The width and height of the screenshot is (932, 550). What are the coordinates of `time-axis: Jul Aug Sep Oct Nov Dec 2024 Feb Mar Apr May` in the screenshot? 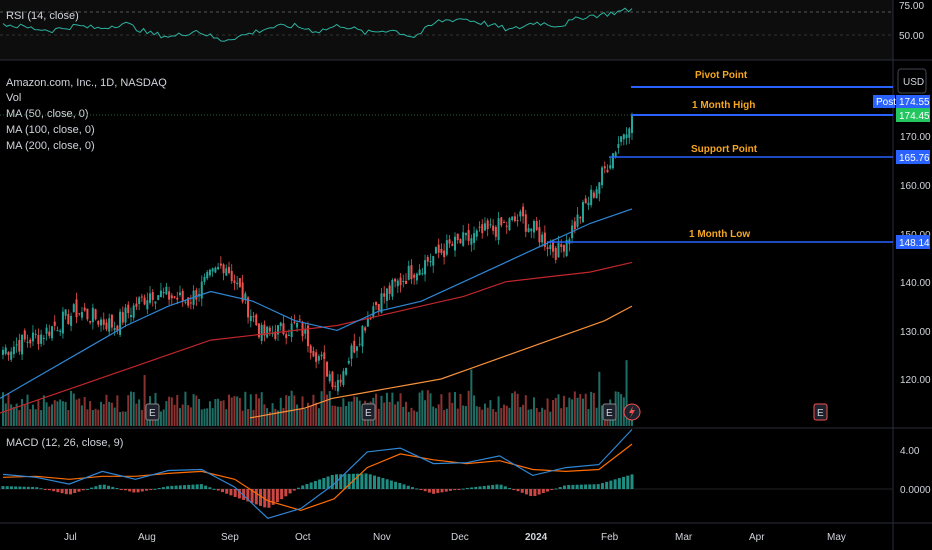 It's located at (455, 537).